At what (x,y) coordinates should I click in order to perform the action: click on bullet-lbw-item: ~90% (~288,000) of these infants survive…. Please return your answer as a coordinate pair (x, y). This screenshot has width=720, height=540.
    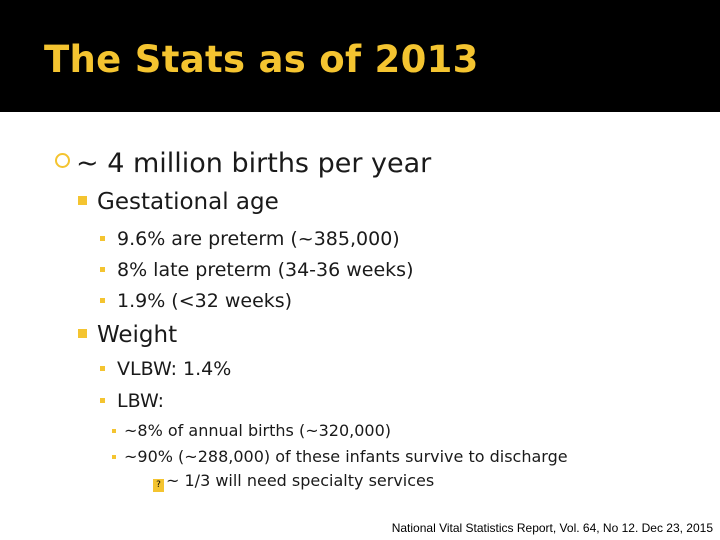
    Looking at the image, I should click on (340, 456).